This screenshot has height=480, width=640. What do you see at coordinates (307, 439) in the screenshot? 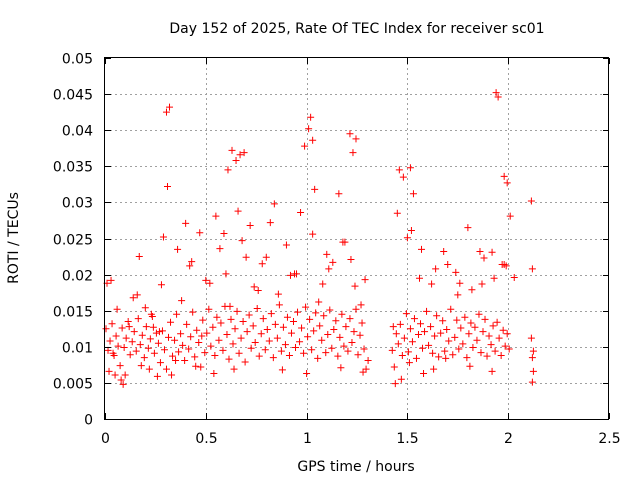
I see `x-tick-label: 1` at bounding box center [307, 439].